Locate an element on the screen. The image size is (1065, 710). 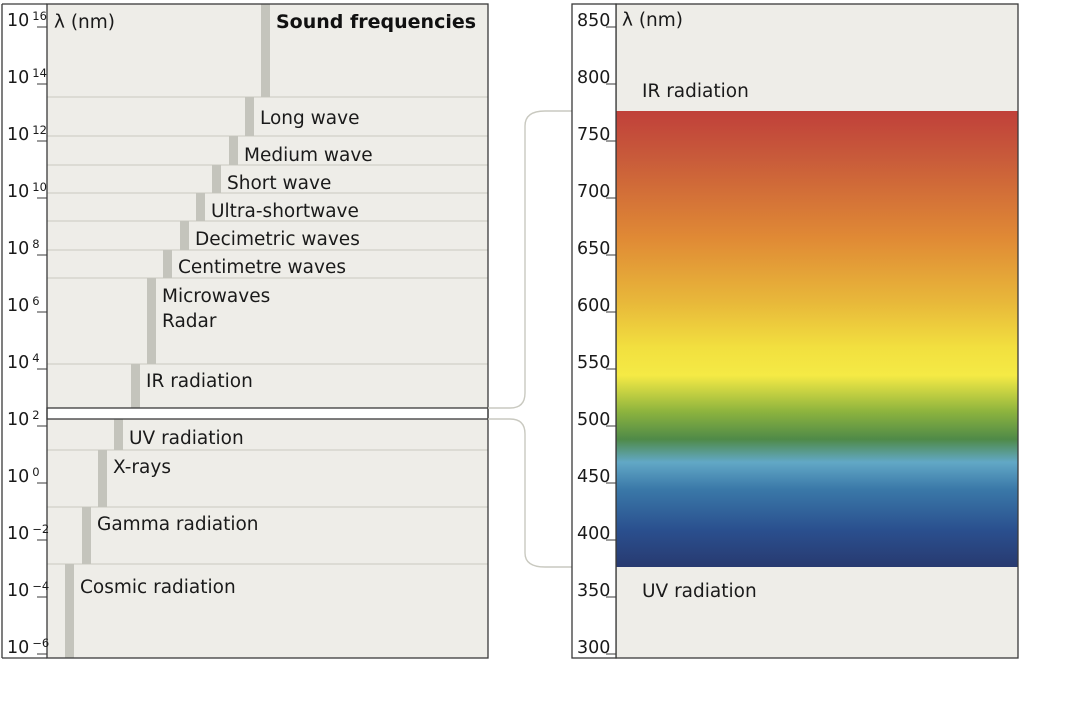
ir-radiation-label: IR radiation is located at coordinates (695, 91).